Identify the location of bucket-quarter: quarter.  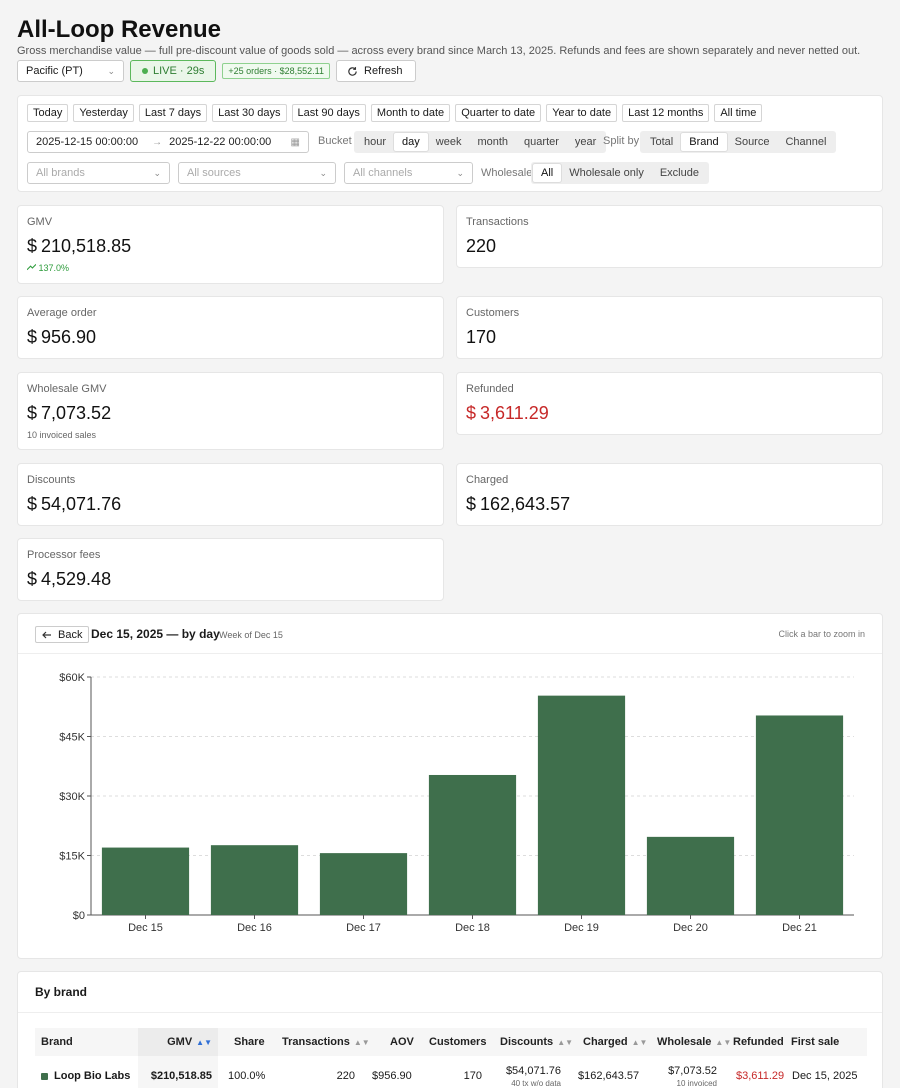
(541, 142).